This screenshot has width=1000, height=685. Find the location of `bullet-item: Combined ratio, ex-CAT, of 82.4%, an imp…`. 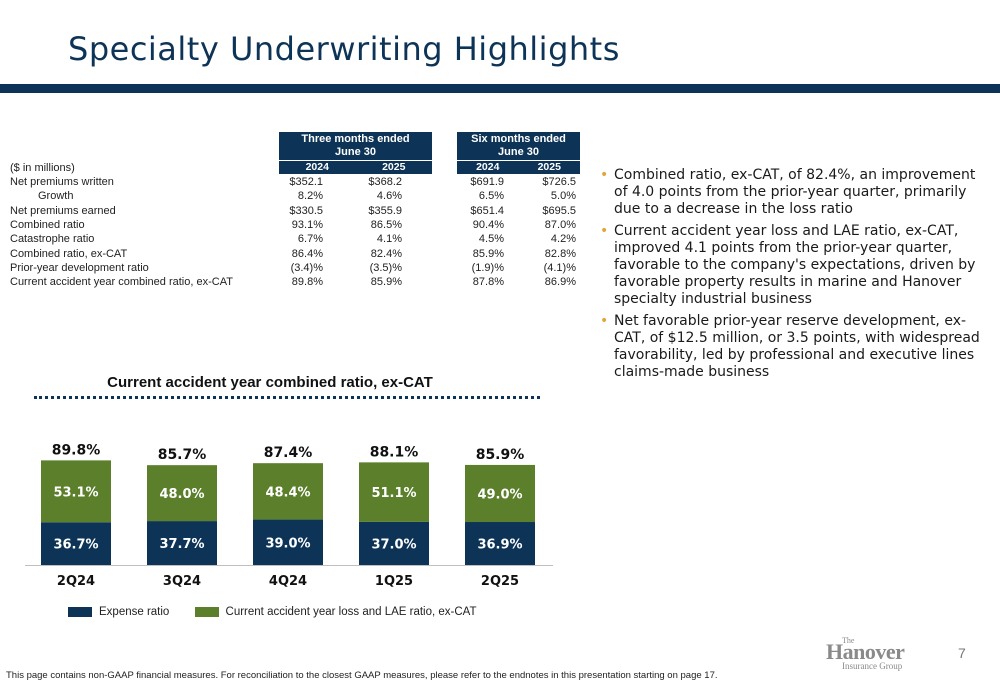

bullet-item: Combined ratio, ex-CAT, of 82.4%, an imp… is located at coordinates (792, 192).